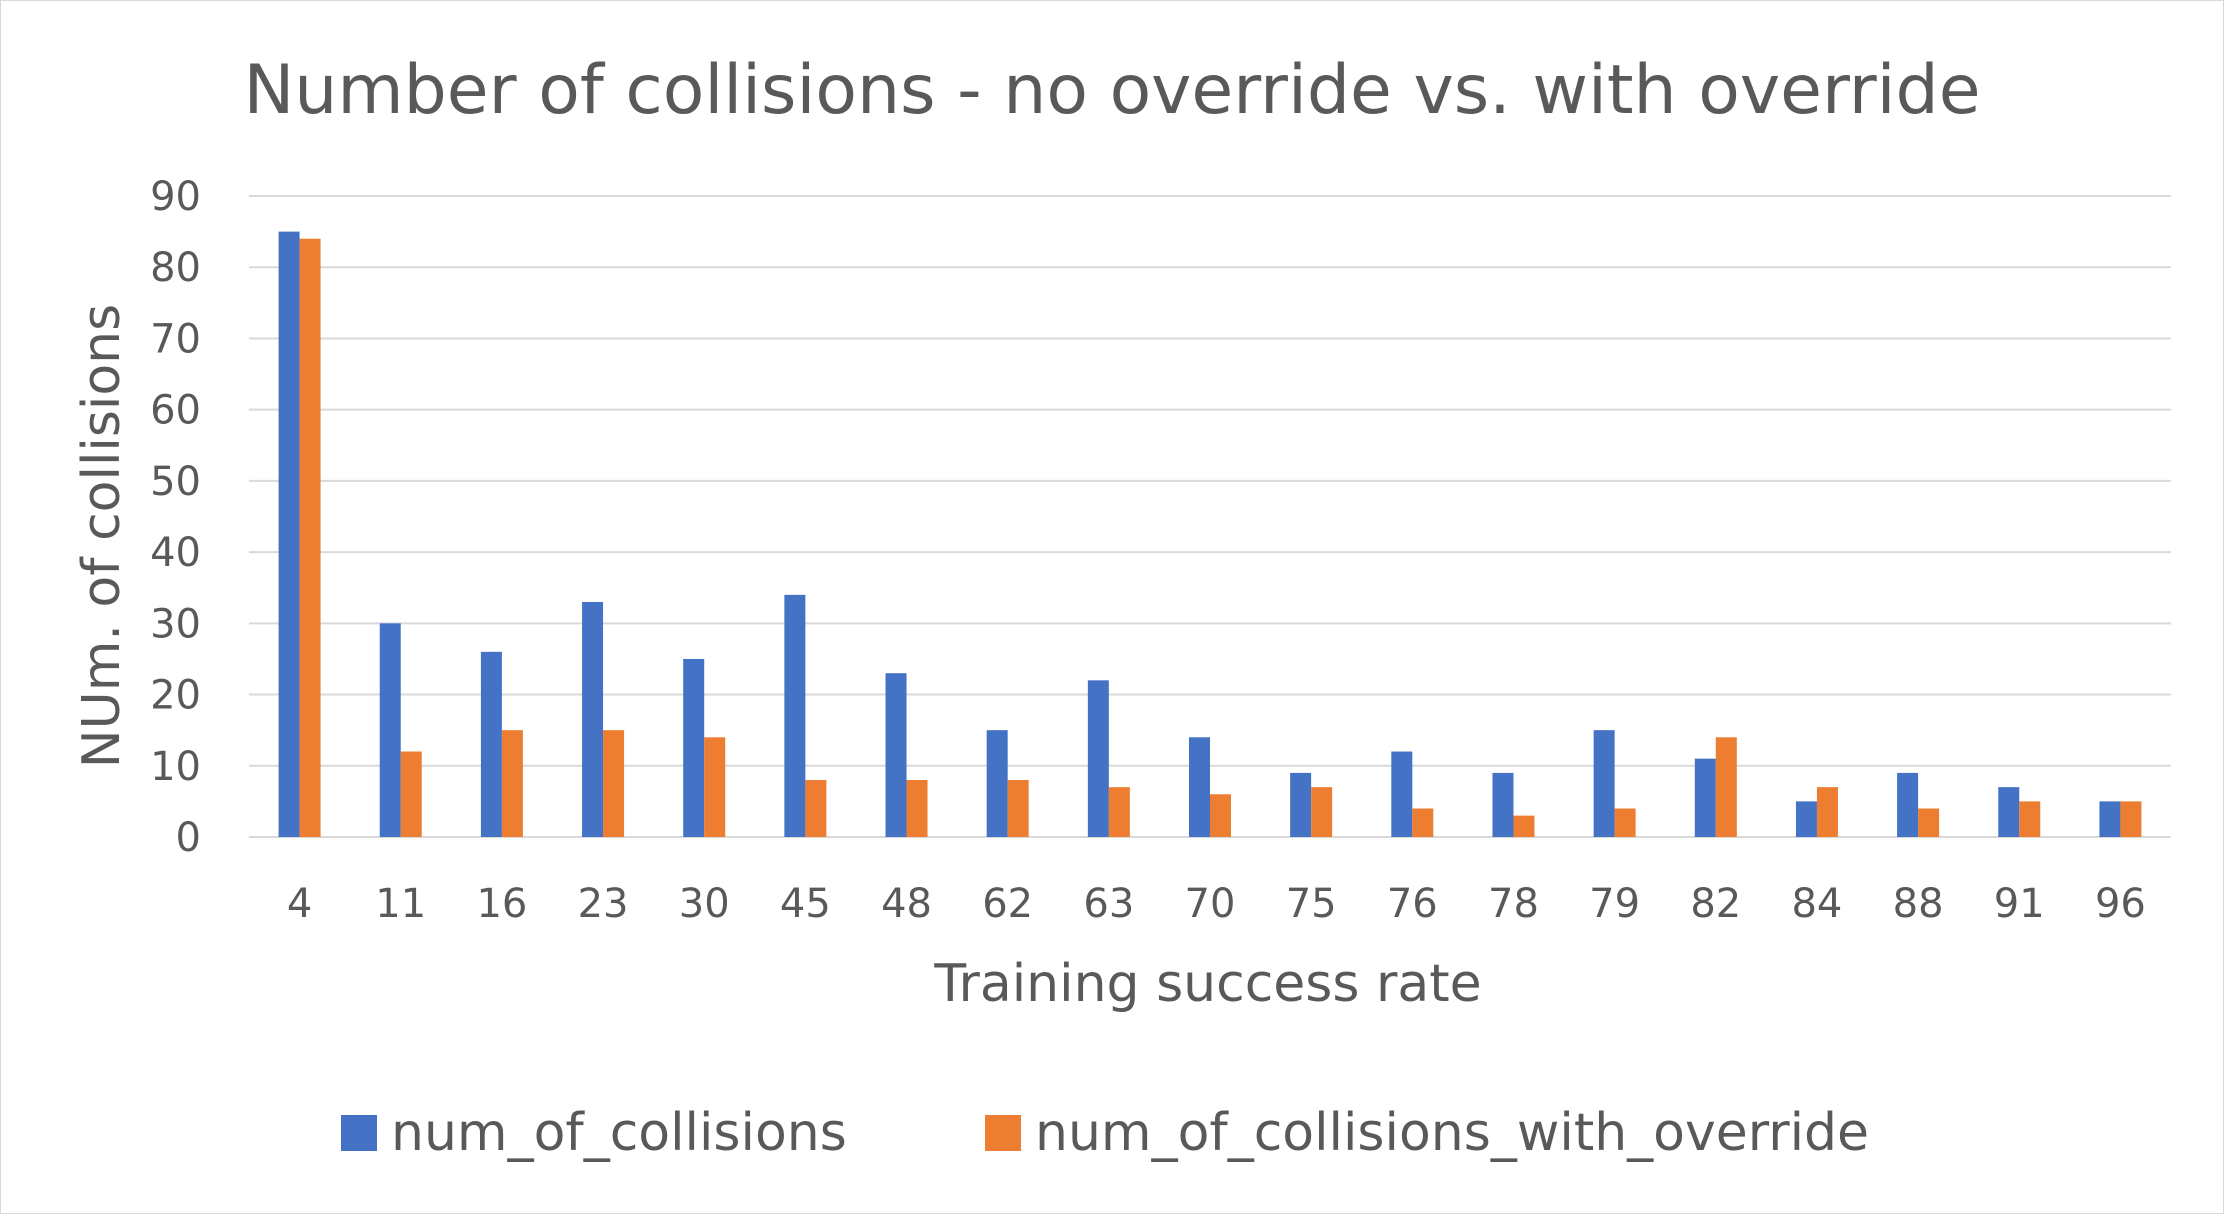 Image resolution: width=2224 pixels, height=1214 pixels. I want to click on y-tick-label: 10, so click(175, 767).